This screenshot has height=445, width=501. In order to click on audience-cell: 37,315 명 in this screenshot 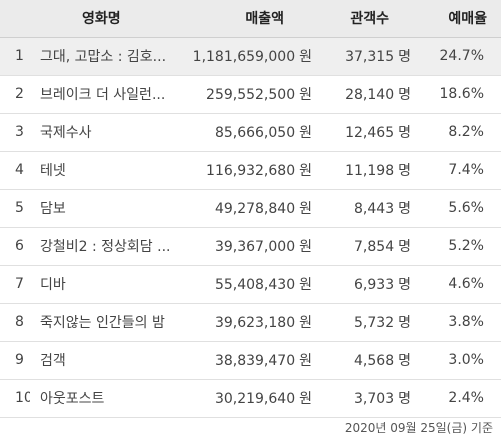, I will do `click(367, 56)`.